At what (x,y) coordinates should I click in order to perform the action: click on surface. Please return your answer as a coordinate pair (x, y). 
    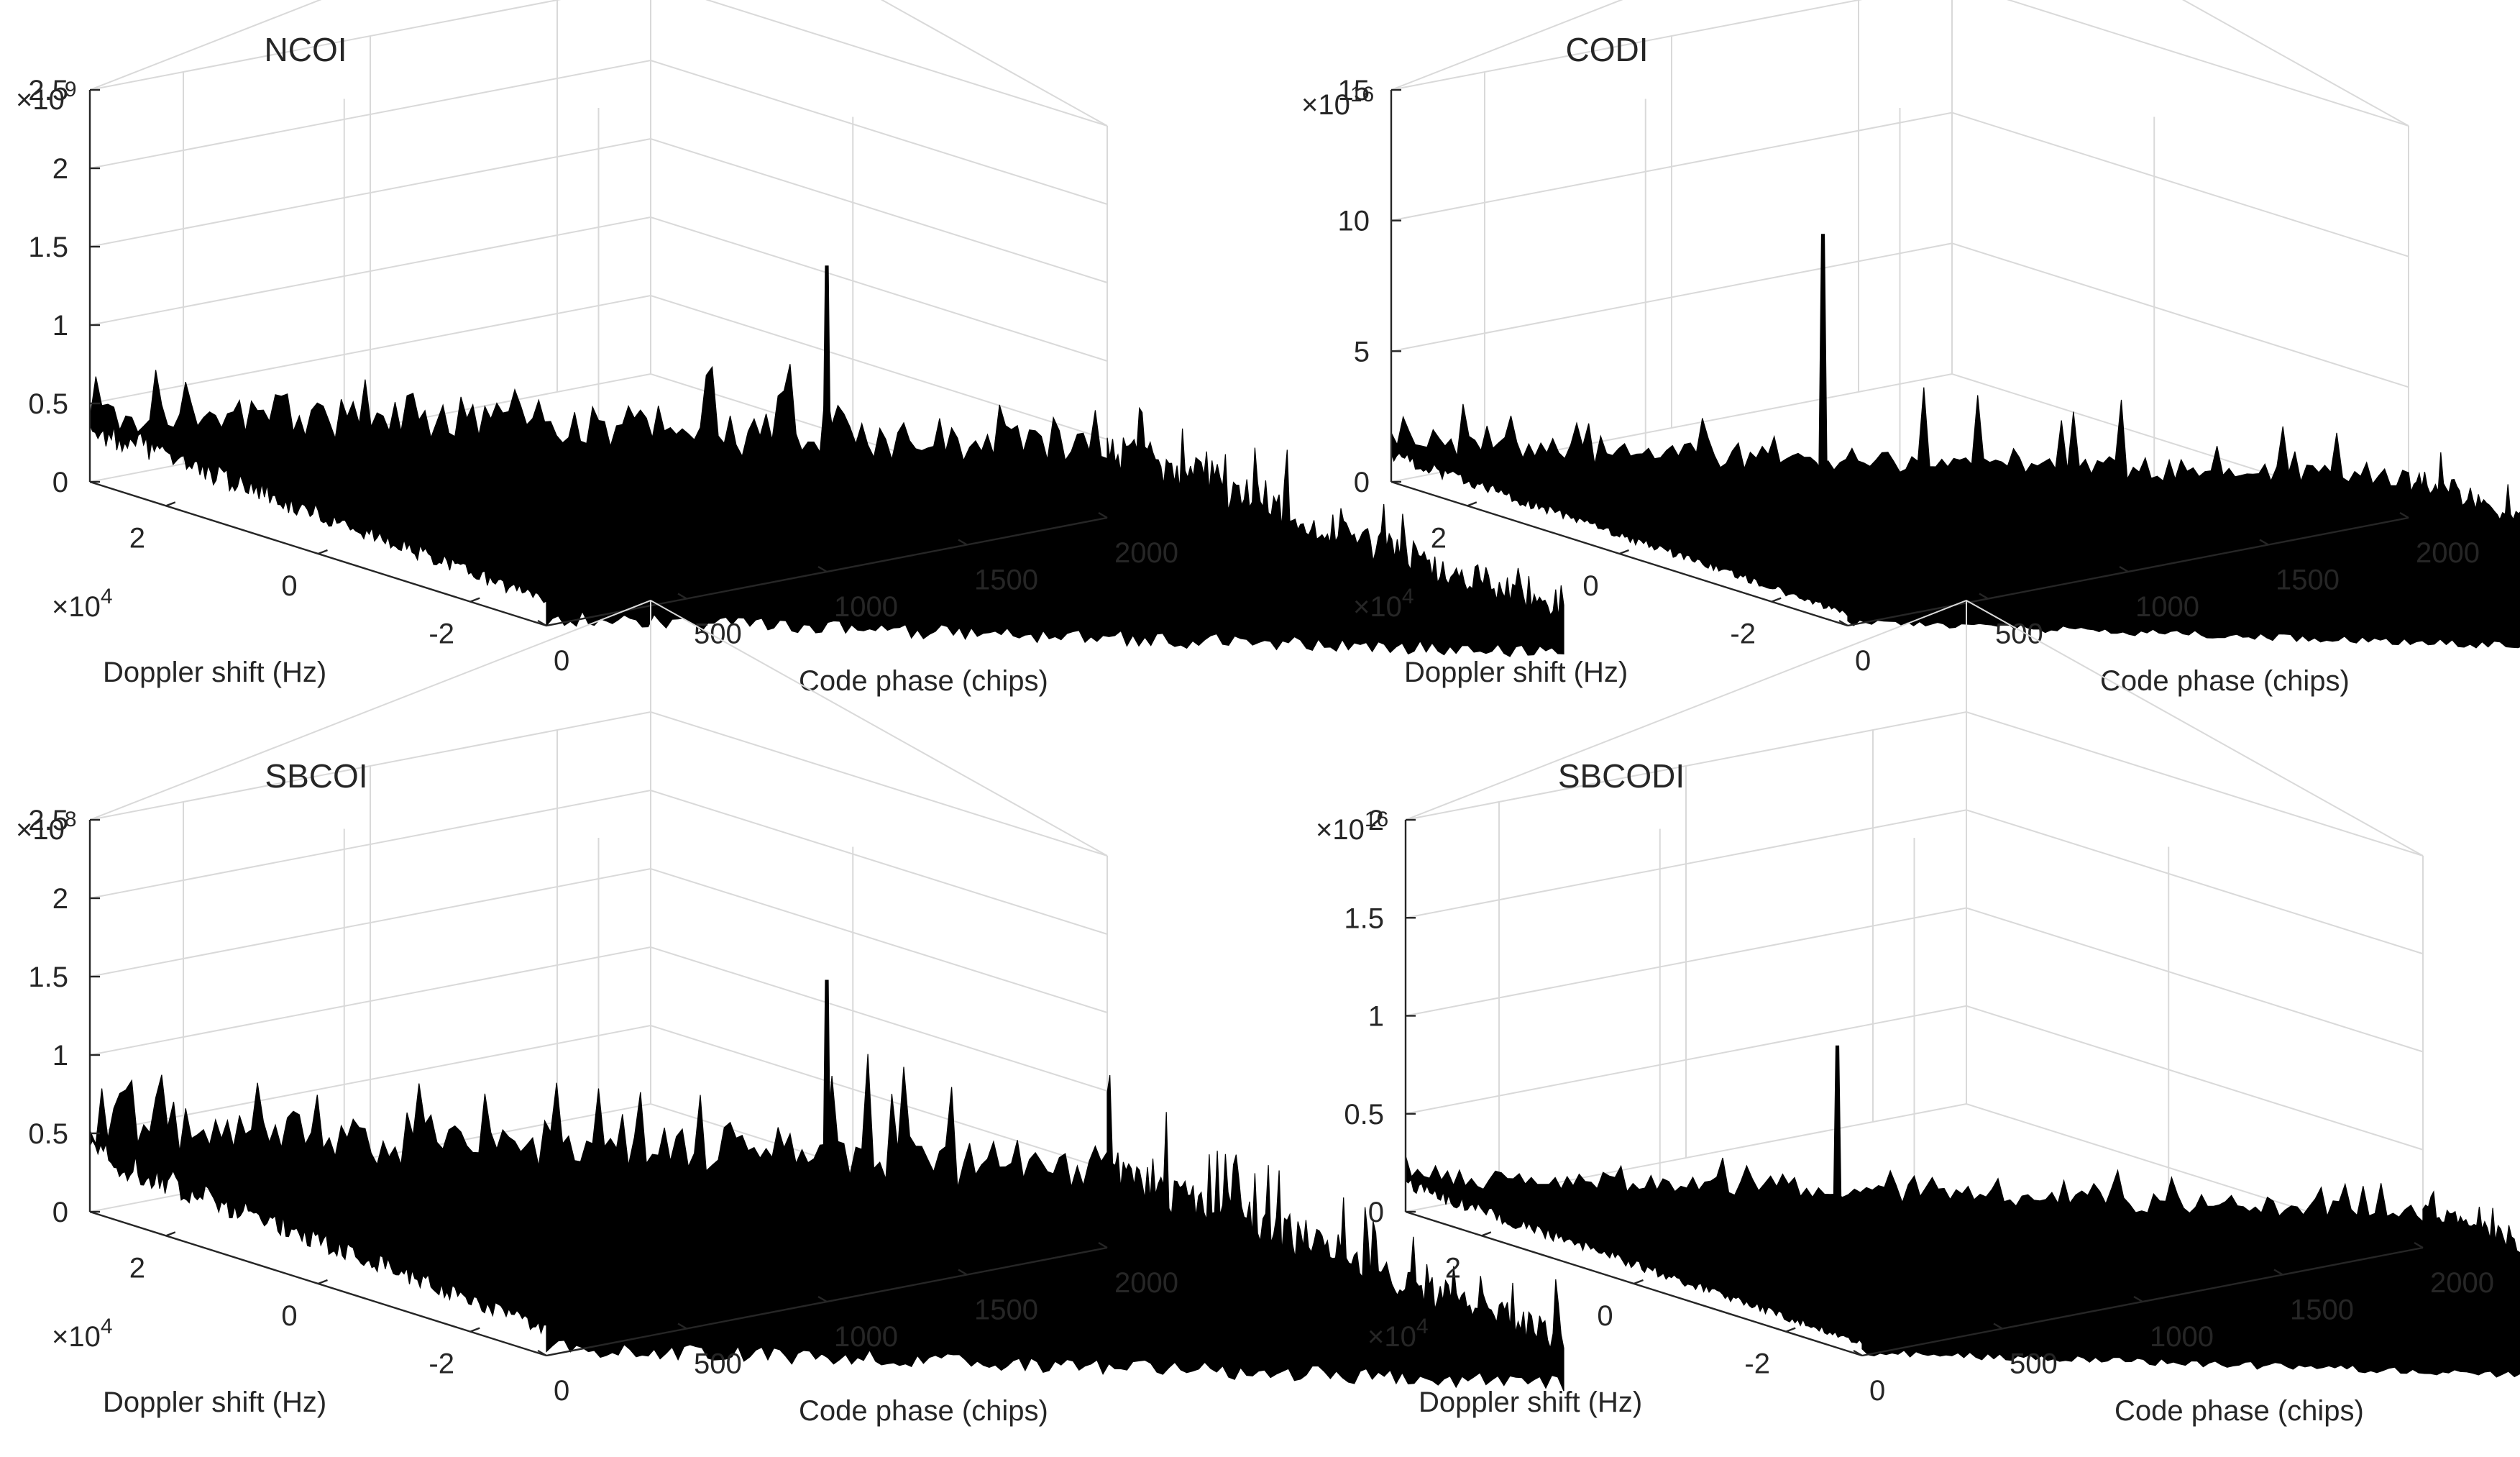
    Looking at the image, I should click on (1955, 441).